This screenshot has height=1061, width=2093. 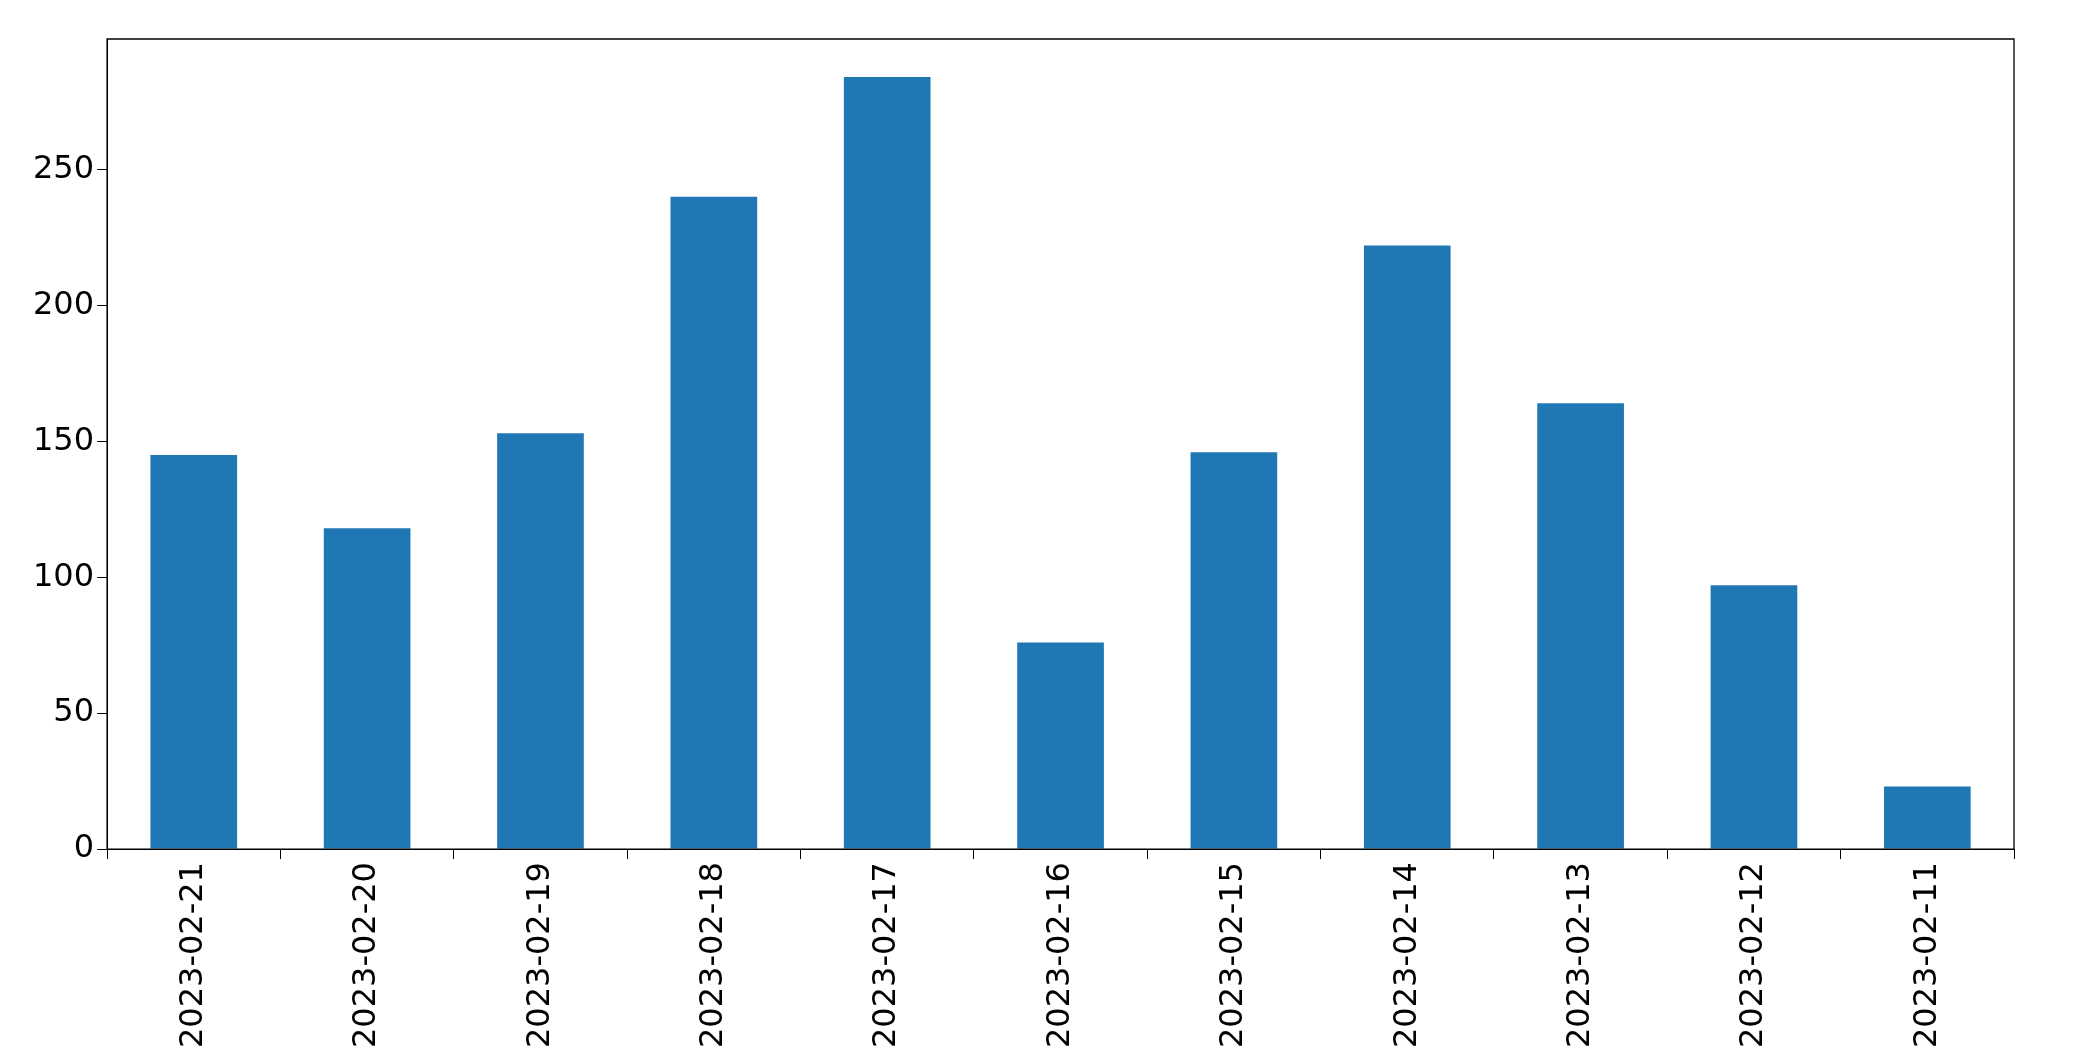 I want to click on x-tick-label: 2023-02-20, so click(x=364, y=955).